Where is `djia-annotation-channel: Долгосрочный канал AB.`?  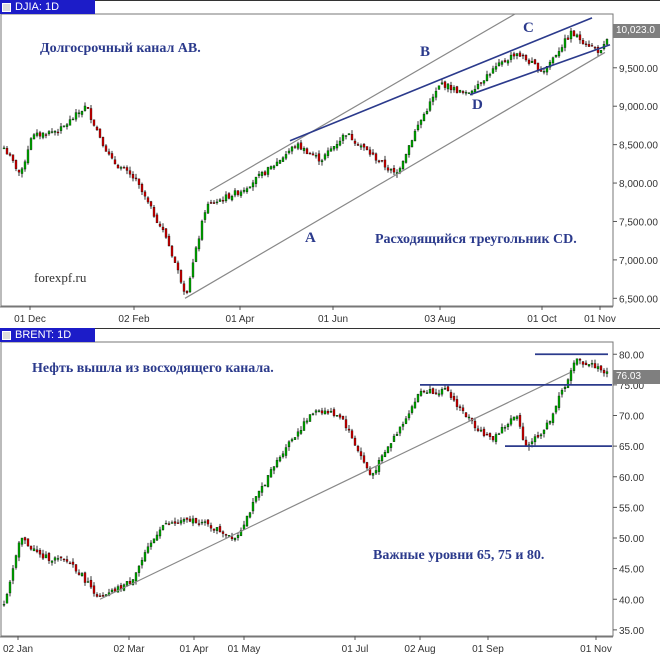
djia-annotation-channel: Долгосрочный канал AB. is located at coordinates (120, 48).